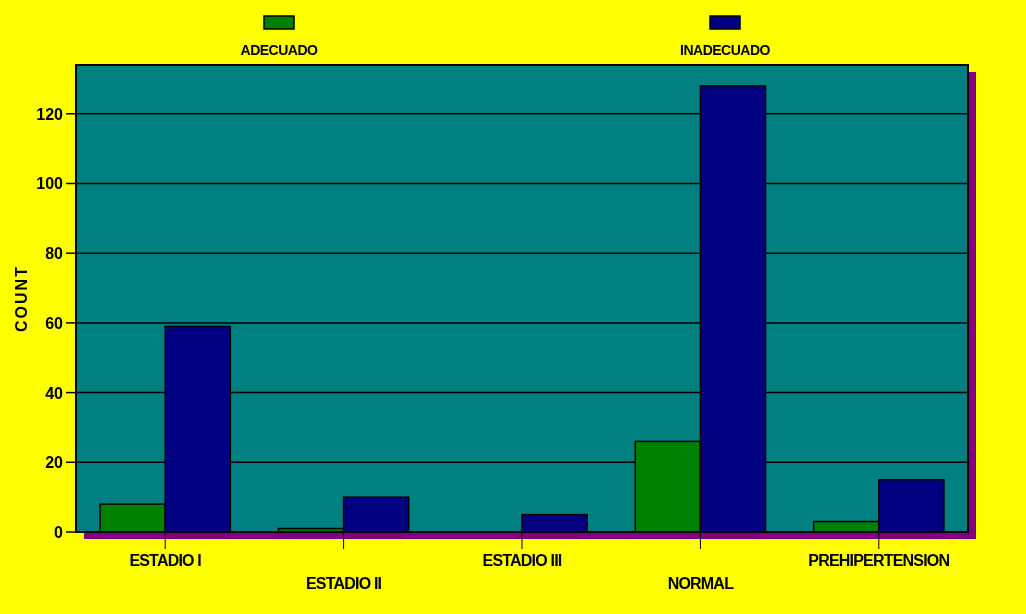 This screenshot has width=1026, height=614. Describe the element at coordinates (343, 583) in the screenshot. I see `x-tick-label: ESTADIO II` at that location.